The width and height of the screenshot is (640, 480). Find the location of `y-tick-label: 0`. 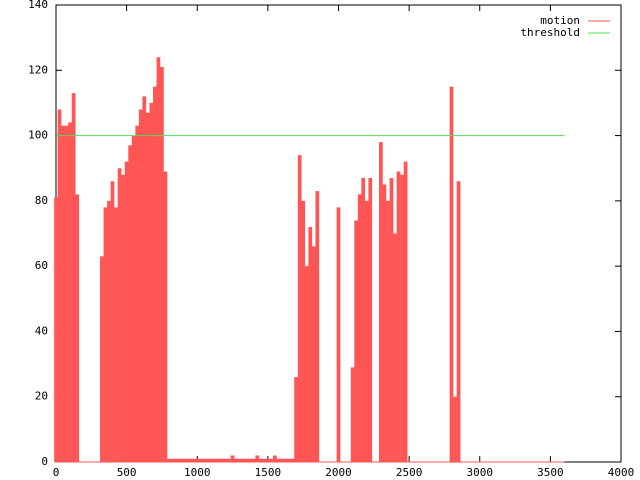

y-tick-label: 0 is located at coordinates (44, 461).